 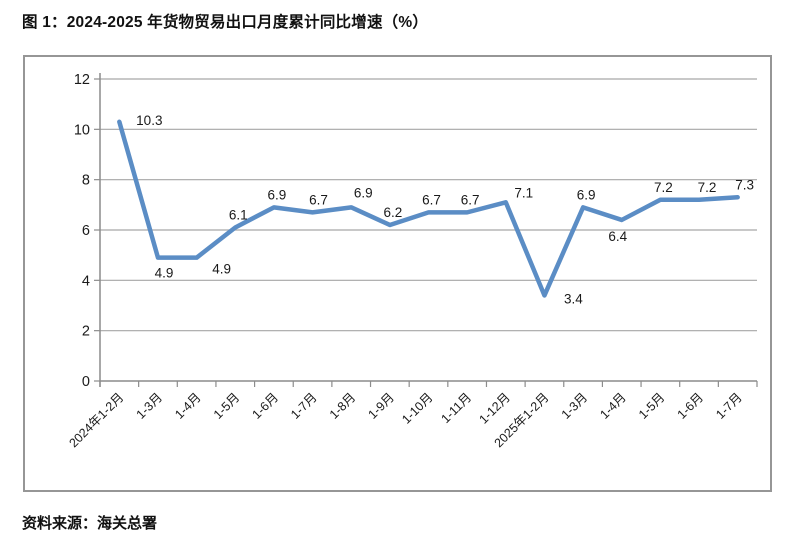 I want to click on data-label: 7.1, so click(x=523, y=192).